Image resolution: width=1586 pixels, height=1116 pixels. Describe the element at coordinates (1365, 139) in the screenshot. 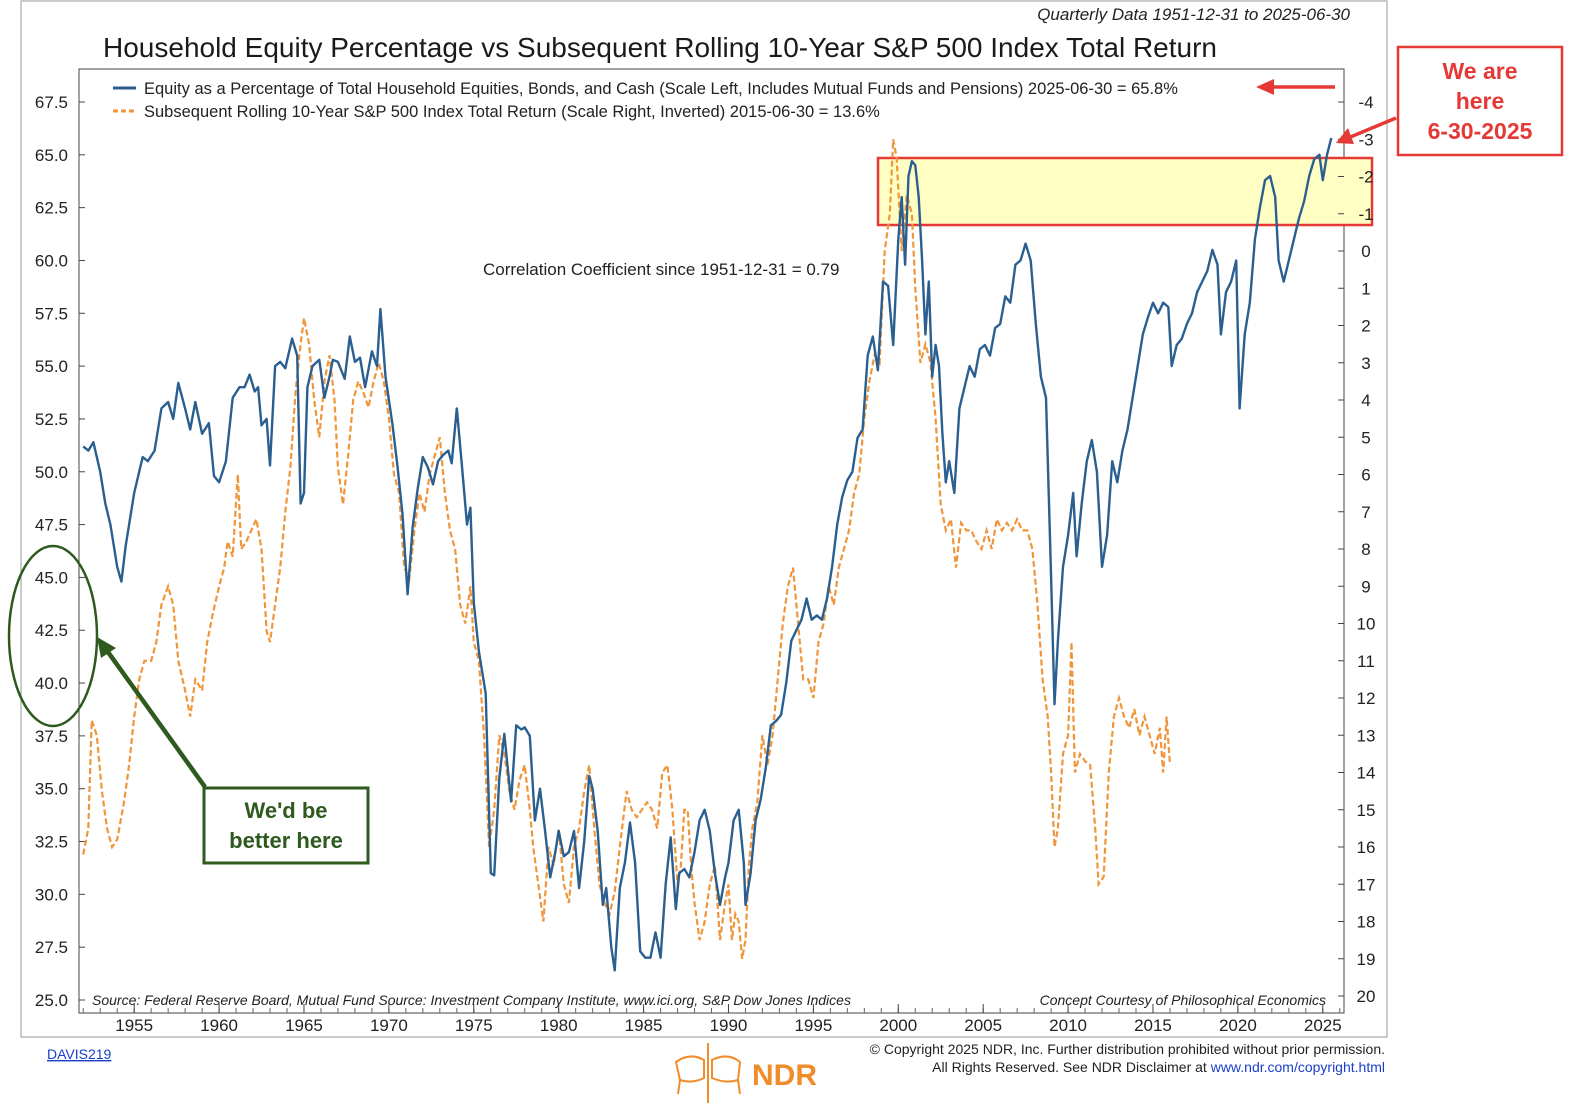

I see `right-tick-label: -3` at that location.